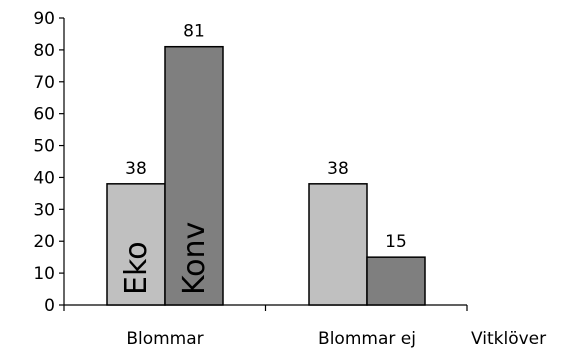 The height and width of the screenshot is (351, 566). What do you see at coordinates (44, 242) in the screenshot?
I see `y-tick-label: 20` at bounding box center [44, 242].